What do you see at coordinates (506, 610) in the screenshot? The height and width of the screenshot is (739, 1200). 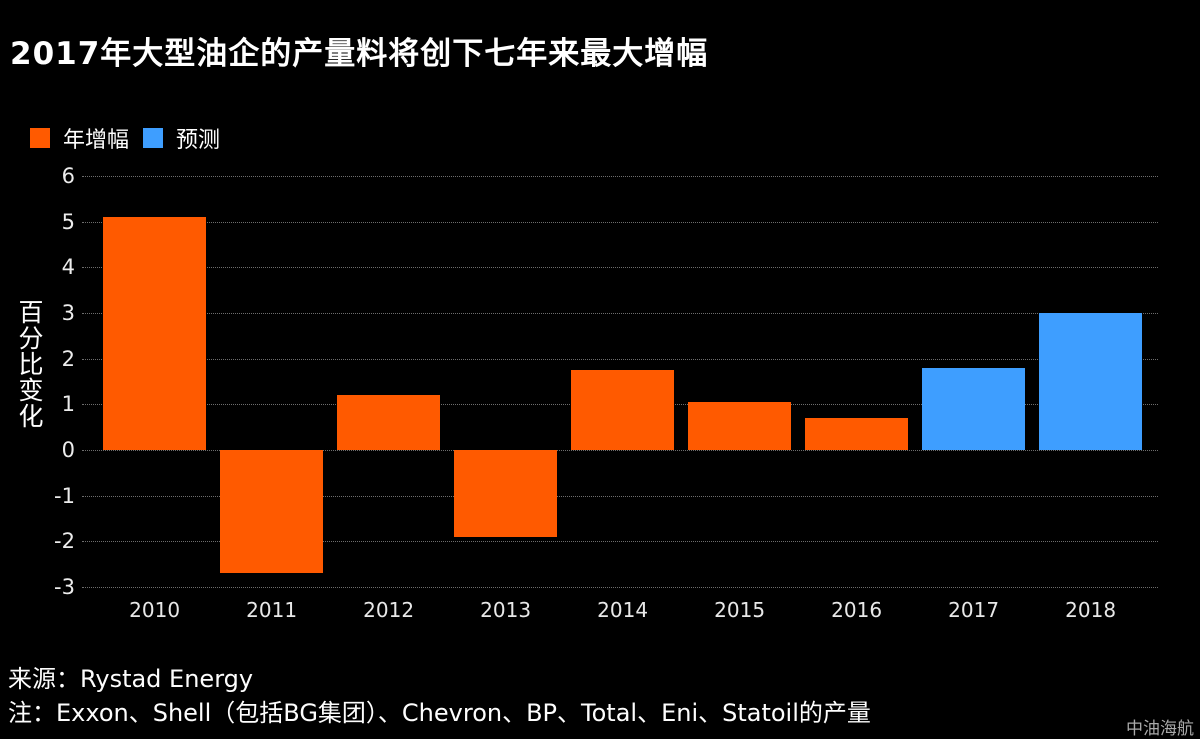 I see `x-tick-label-2013: 2013` at bounding box center [506, 610].